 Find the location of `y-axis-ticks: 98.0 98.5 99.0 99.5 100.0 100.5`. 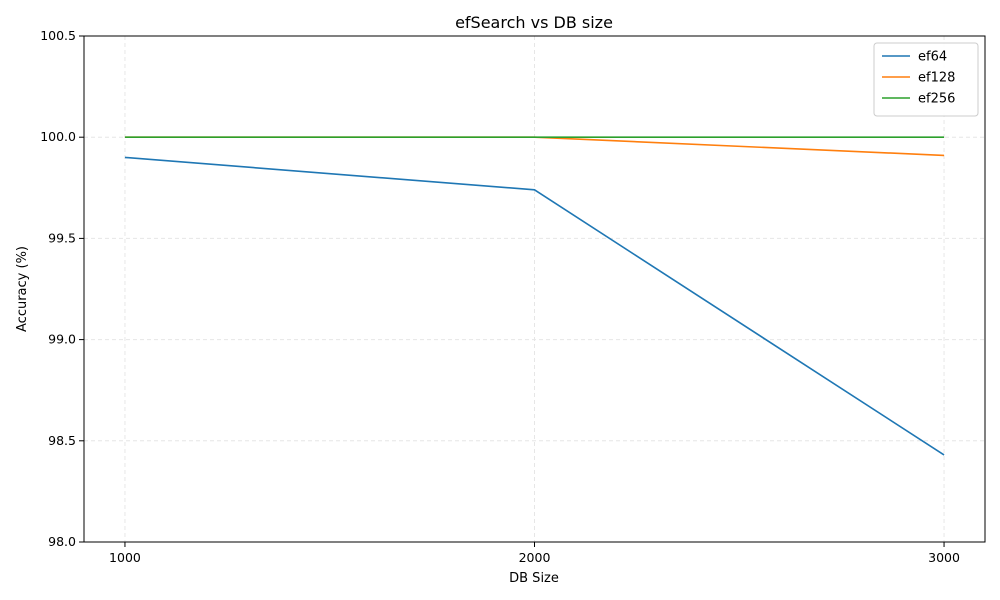

y-axis-ticks: 98.0 98.5 99.0 99.5 100.0 100.5 is located at coordinates (62, 288).